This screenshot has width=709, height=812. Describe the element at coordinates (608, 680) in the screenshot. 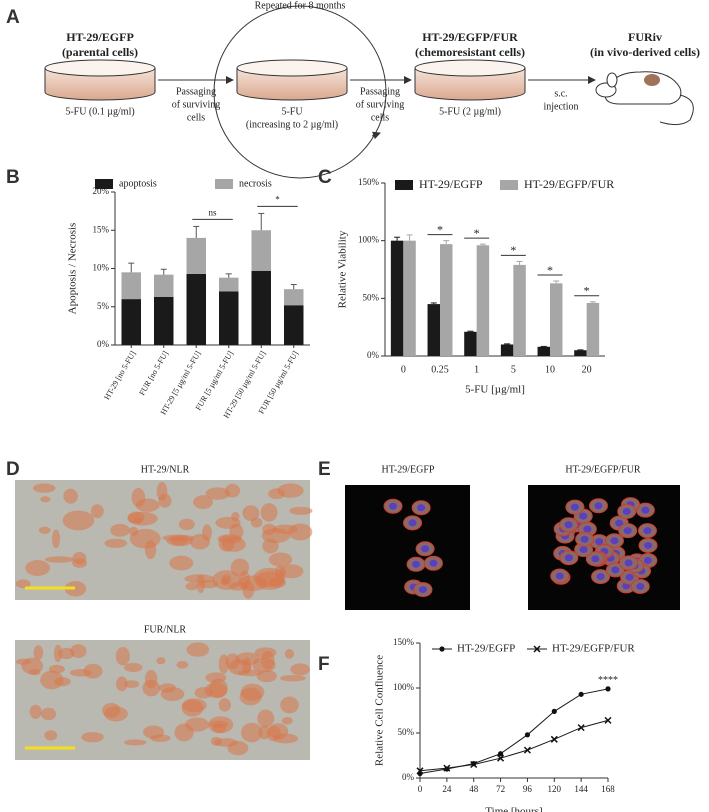

I see `annotation: ****` at that location.